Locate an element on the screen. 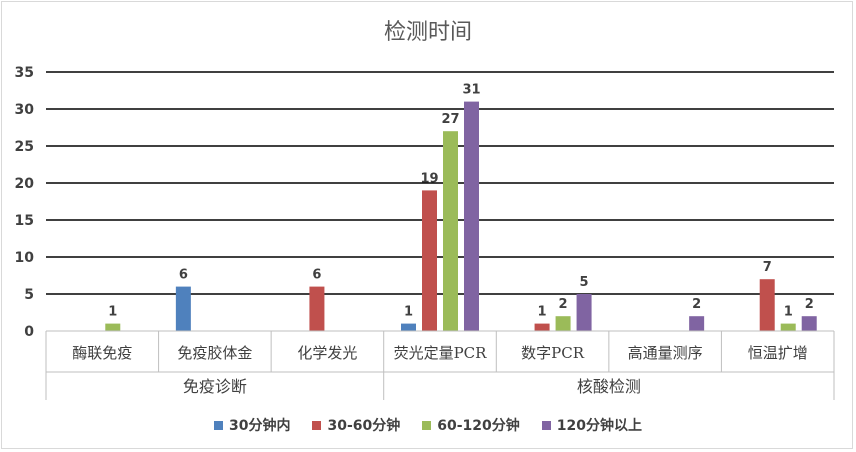 The width and height of the screenshot is (856, 452). x-category-label: 恒温扩增 is located at coordinates (778, 353).